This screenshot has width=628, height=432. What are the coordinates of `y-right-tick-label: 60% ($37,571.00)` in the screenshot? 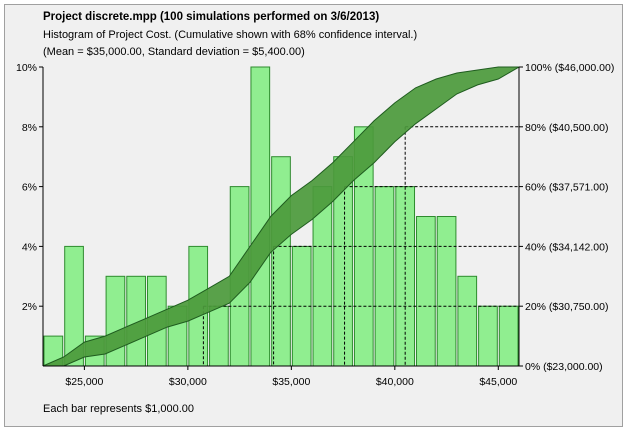 It's located at (566, 188).